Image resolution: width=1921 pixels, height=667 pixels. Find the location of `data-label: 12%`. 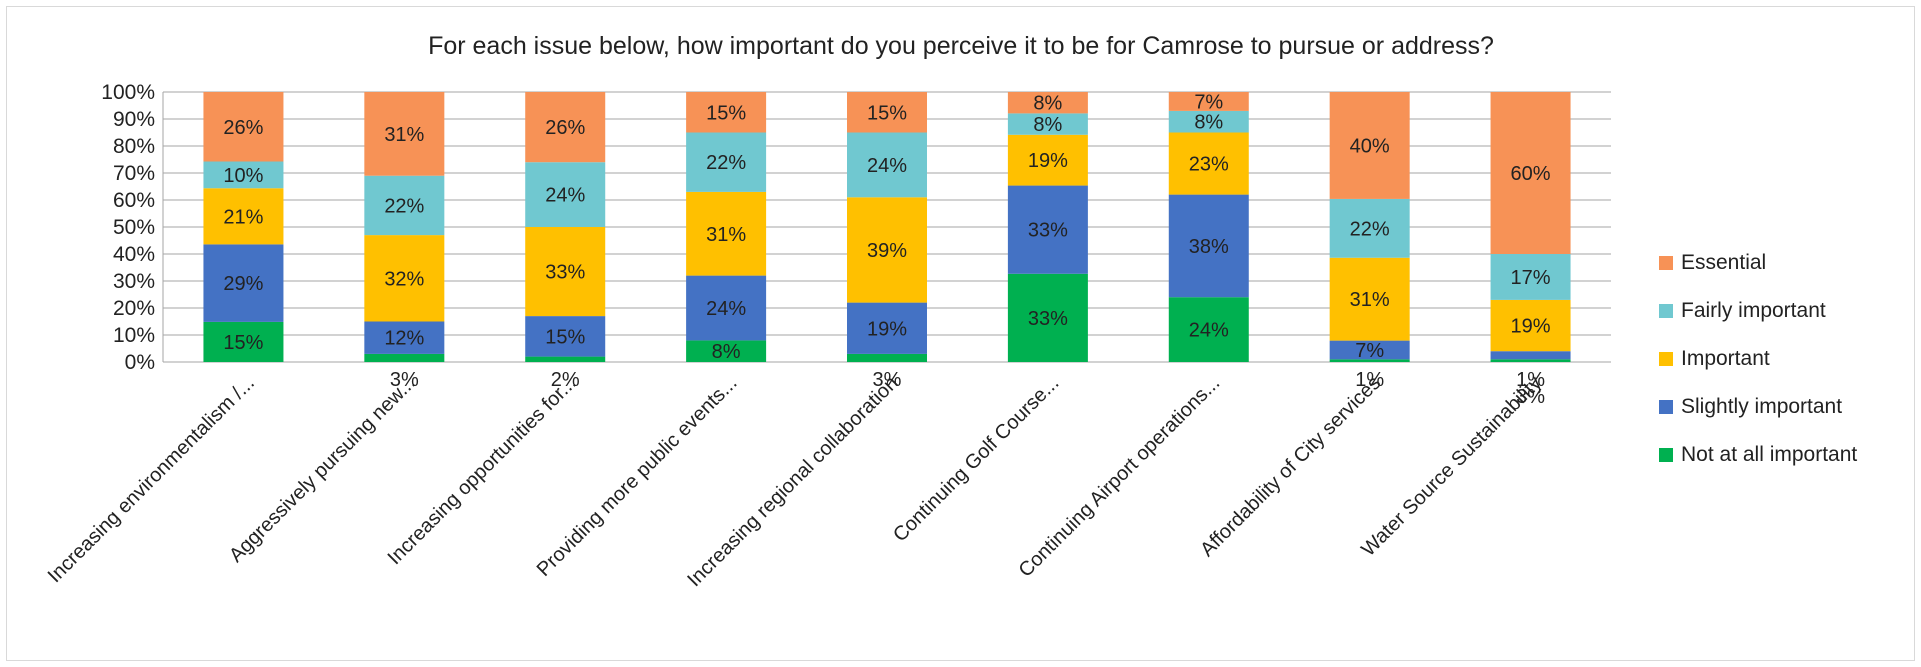

data-label: 12% is located at coordinates (404, 339).